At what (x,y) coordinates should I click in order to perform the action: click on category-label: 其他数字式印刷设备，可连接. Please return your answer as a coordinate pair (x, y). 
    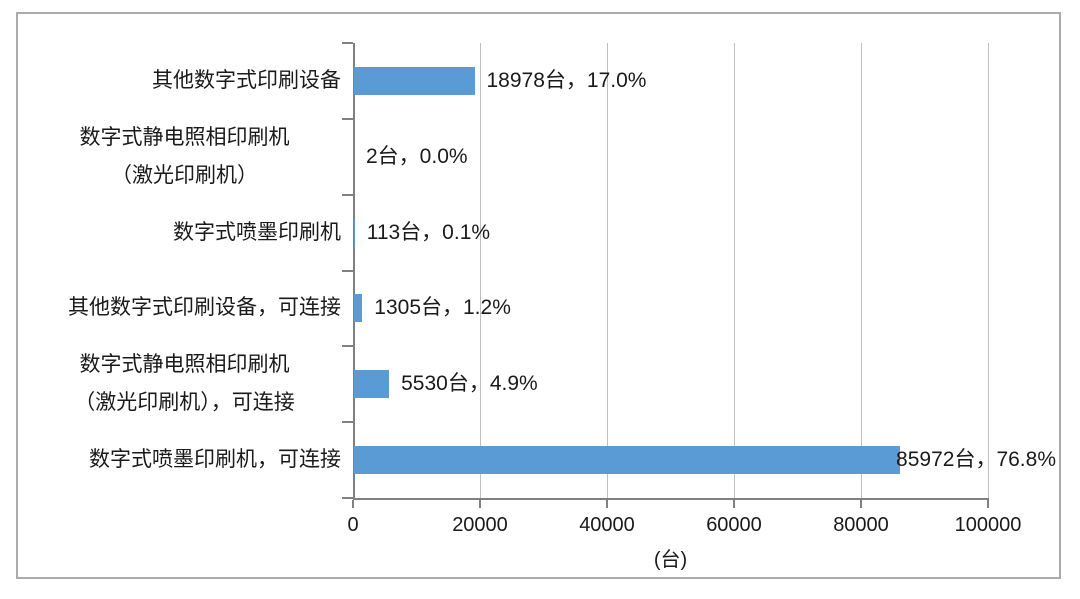
    Looking at the image, I should click on (204, 308).